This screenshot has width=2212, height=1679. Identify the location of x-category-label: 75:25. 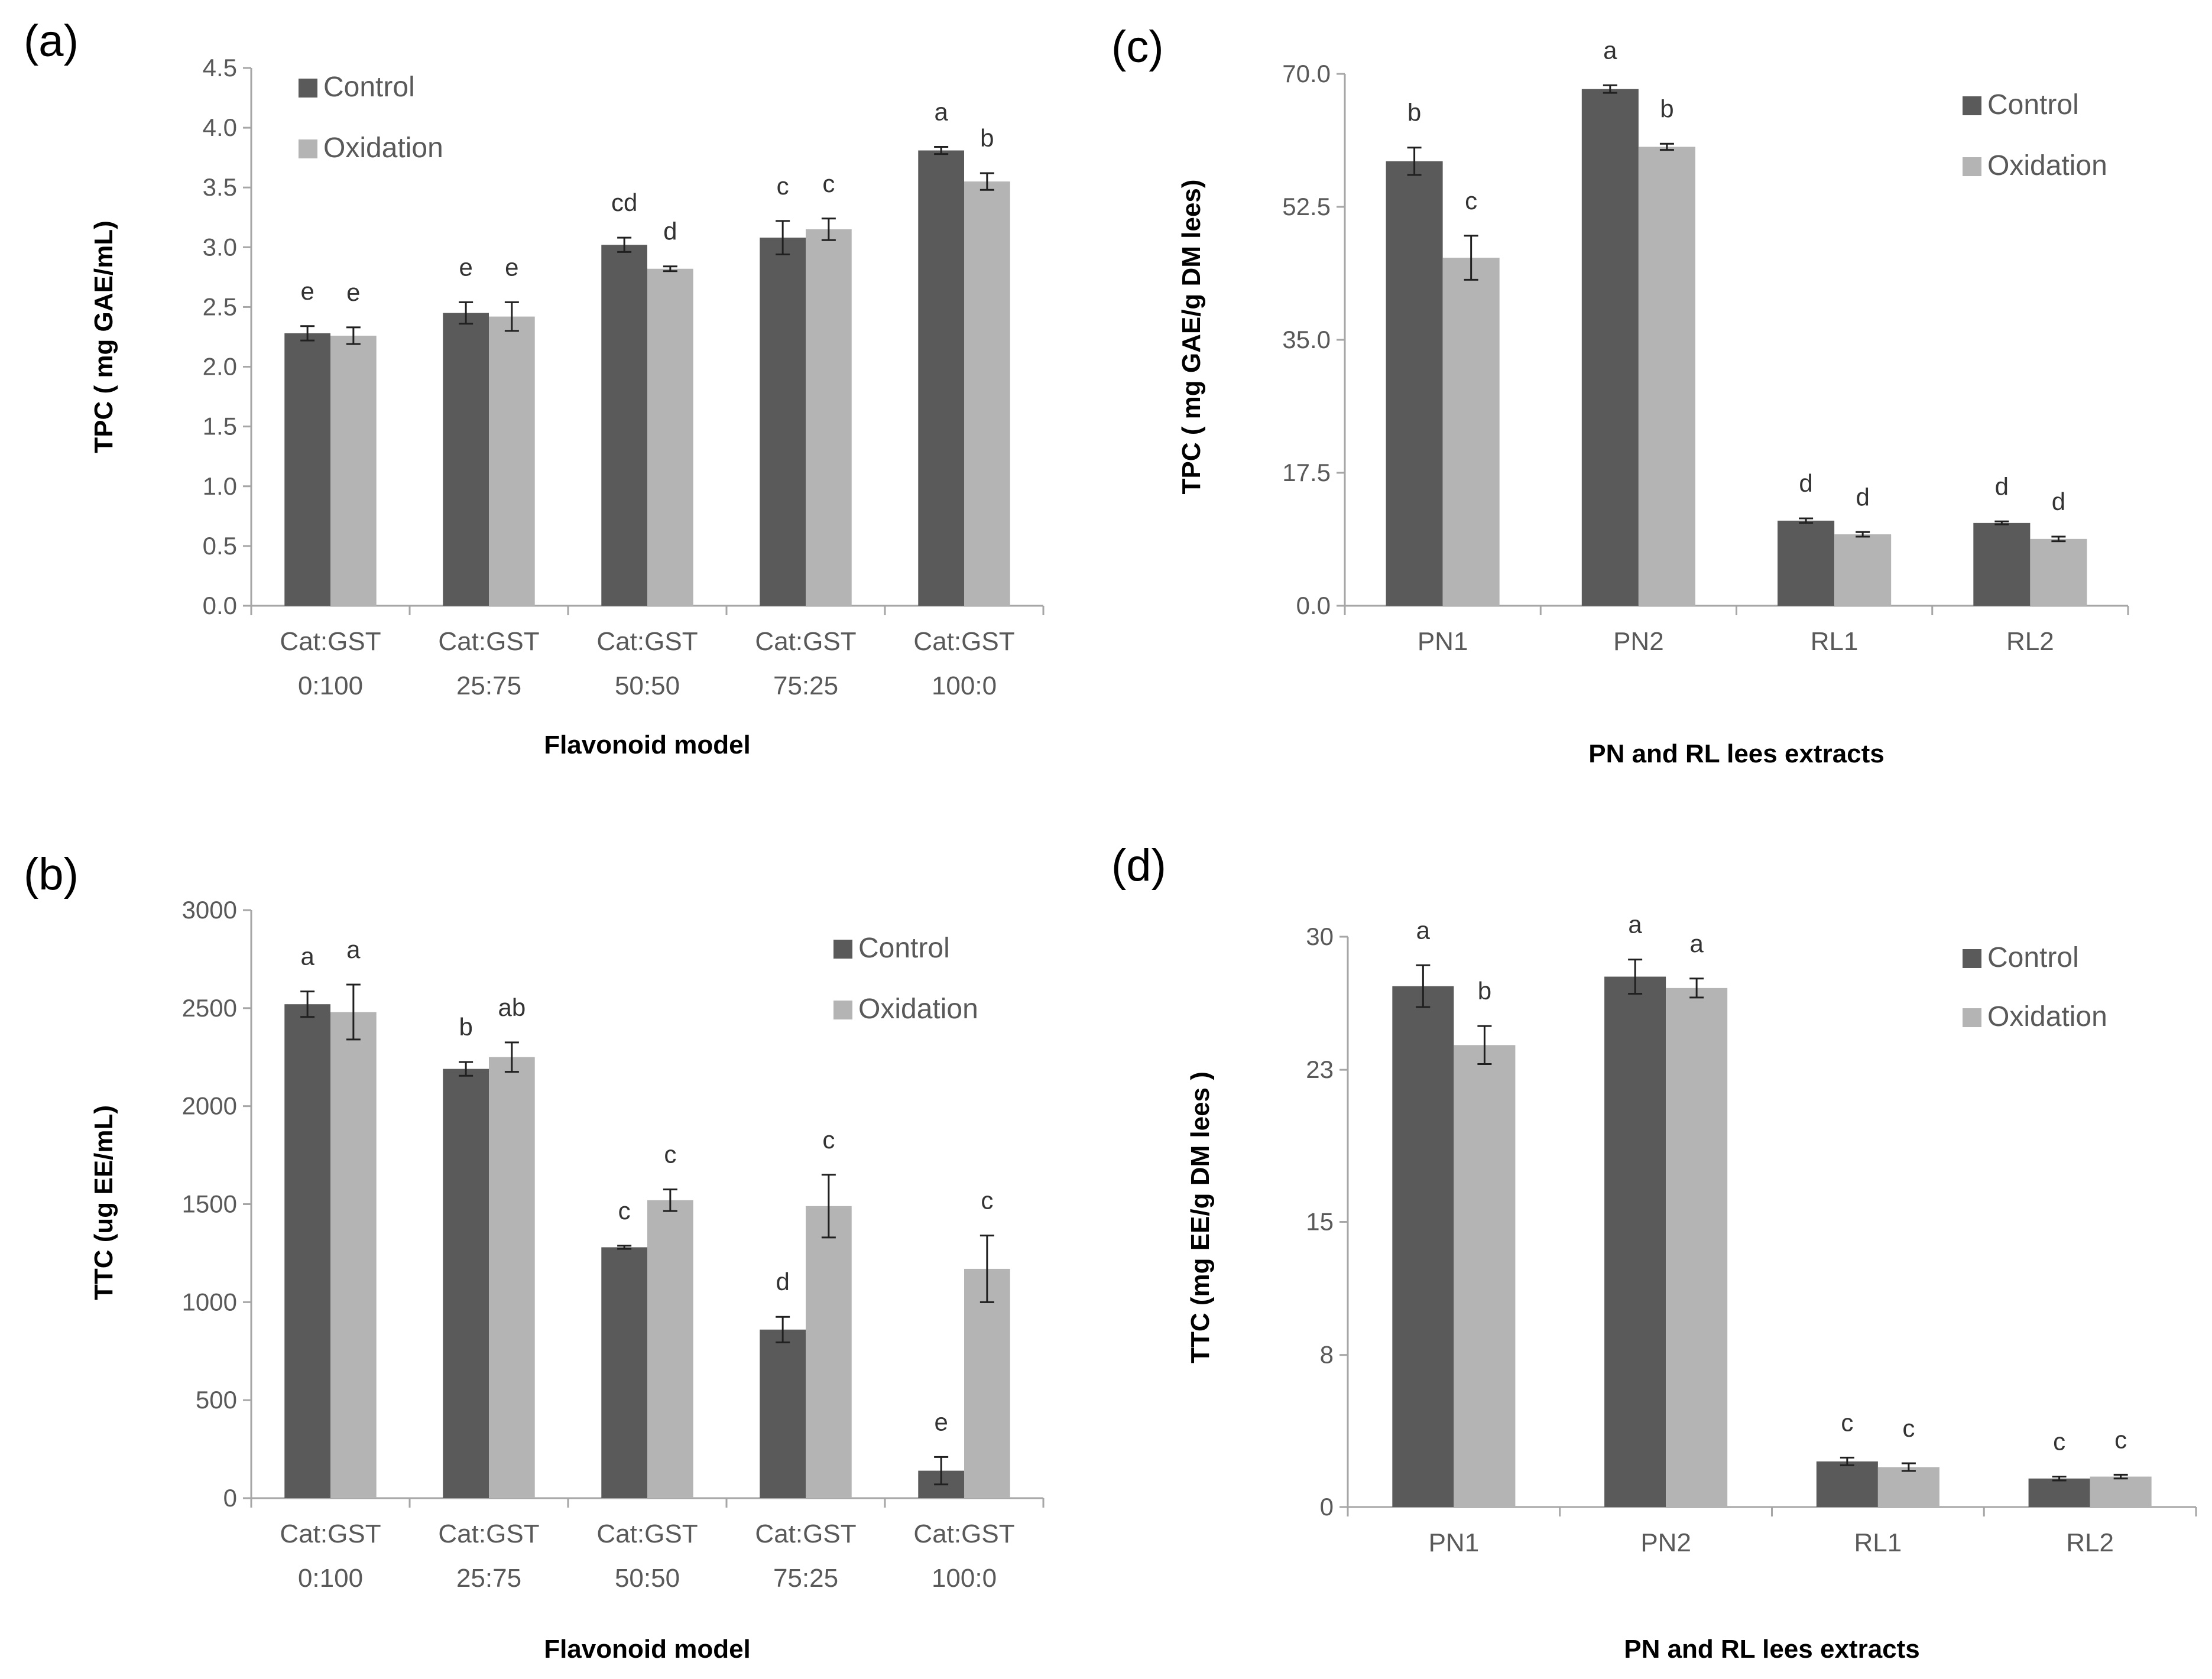
(805, 1578).